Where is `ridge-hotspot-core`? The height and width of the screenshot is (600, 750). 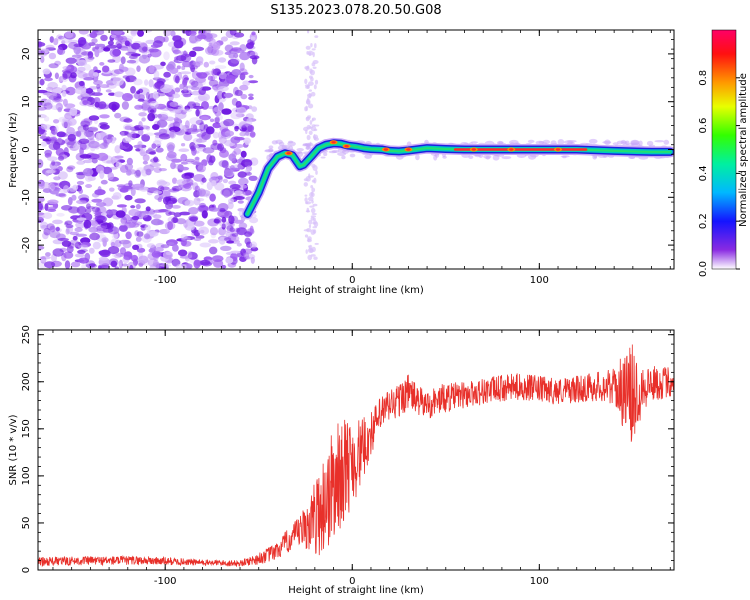 ridge-hotspot-core is located at coordinates (333, 142).